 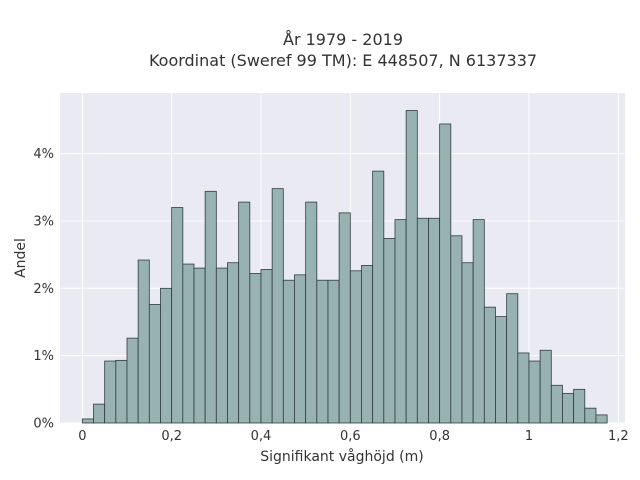 What do you see at coordinates (21, 258) in the screenshot?
I see `y-axis-label: Andel` at bounding box center [21, 258].